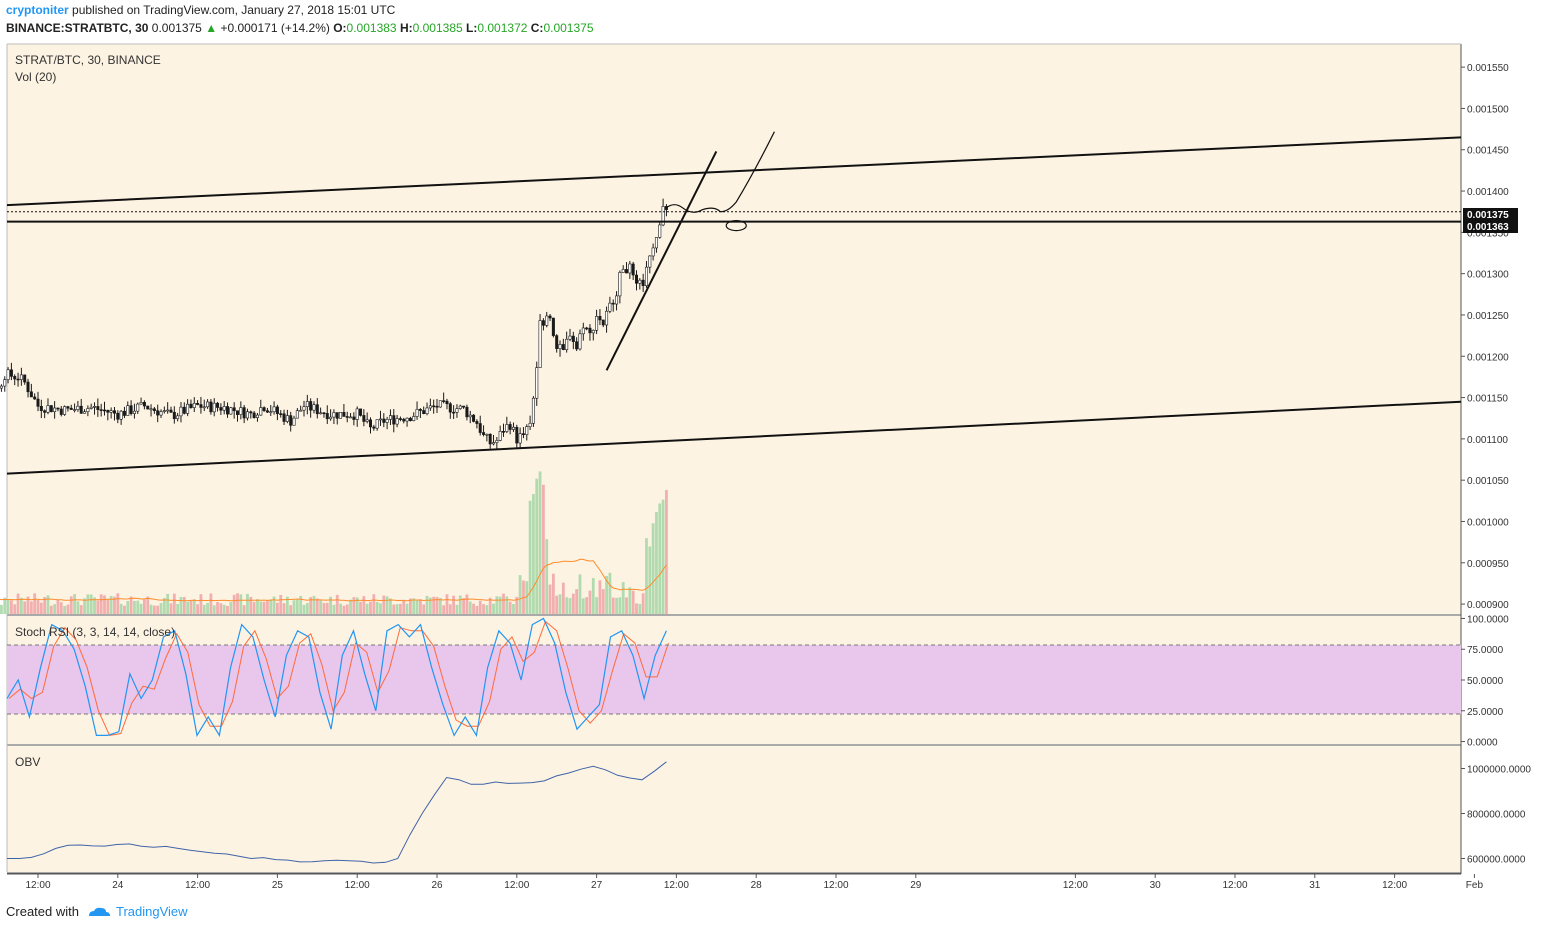 This screenshot has width=1550, height=930. Describe the element at coordinates (1488, 109) in the screenshot. I see `price-axis-label: 0.001500` at that location.